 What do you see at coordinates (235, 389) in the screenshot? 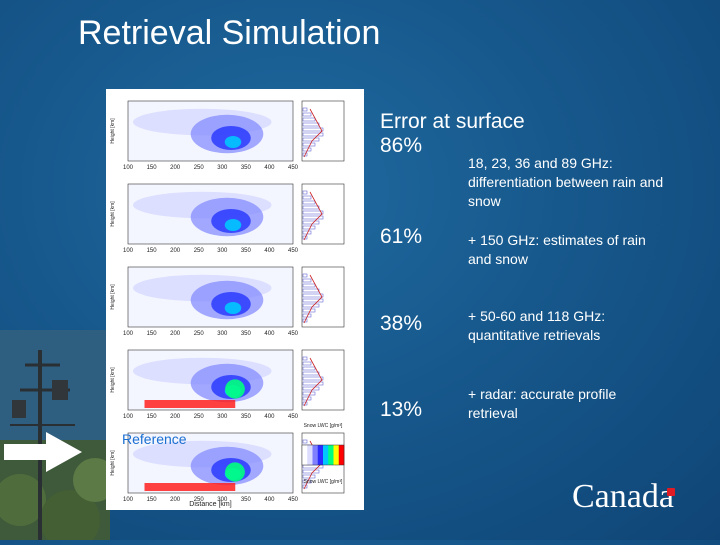
I see `panel-4-peak` at bounding box center [235, 389].